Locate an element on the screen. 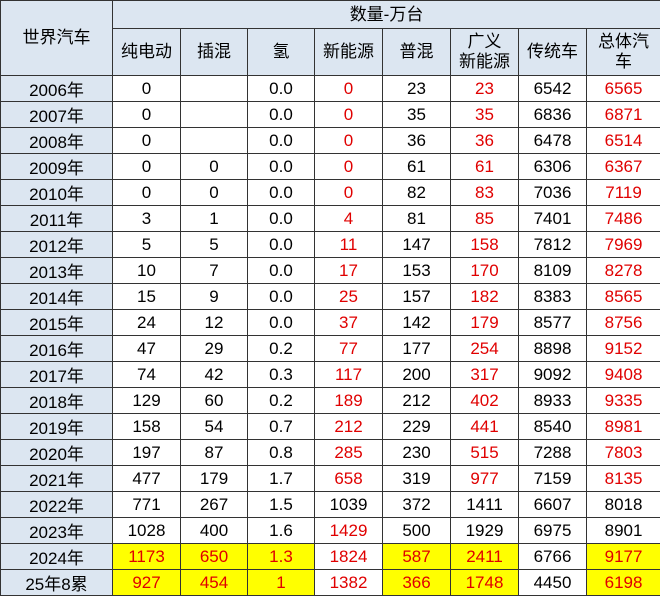  year-cell: 2008年 is located at coordinates (57, 141).